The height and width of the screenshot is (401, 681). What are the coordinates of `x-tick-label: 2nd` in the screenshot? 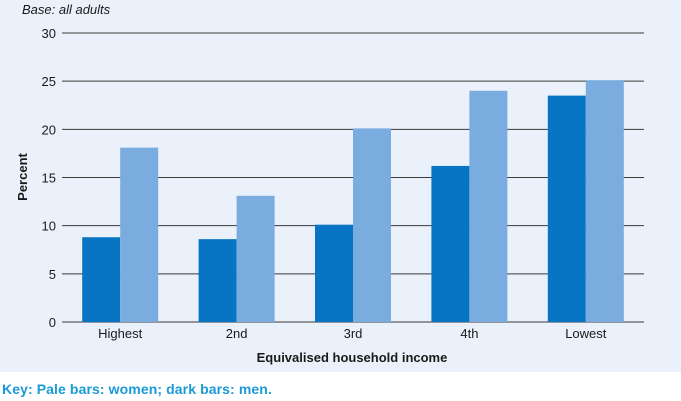 It's located at (237, 333).